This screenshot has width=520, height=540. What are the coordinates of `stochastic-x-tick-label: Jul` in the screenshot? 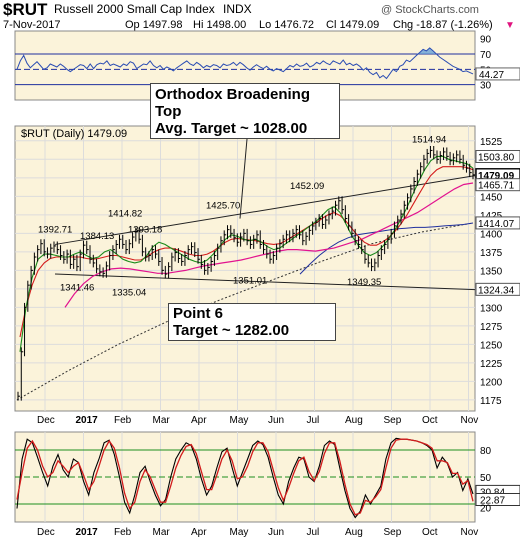 It's located at (313, 532).